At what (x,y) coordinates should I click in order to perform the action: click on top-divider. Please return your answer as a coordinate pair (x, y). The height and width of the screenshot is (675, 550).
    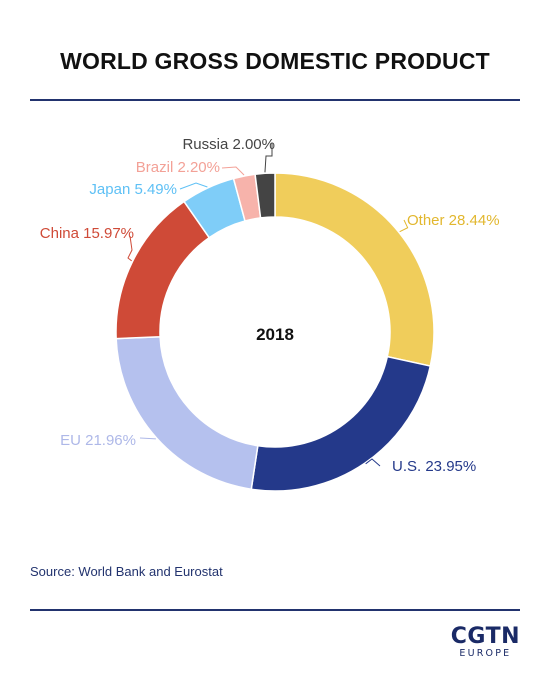
    Looking at the image, I should click on (275, 100).